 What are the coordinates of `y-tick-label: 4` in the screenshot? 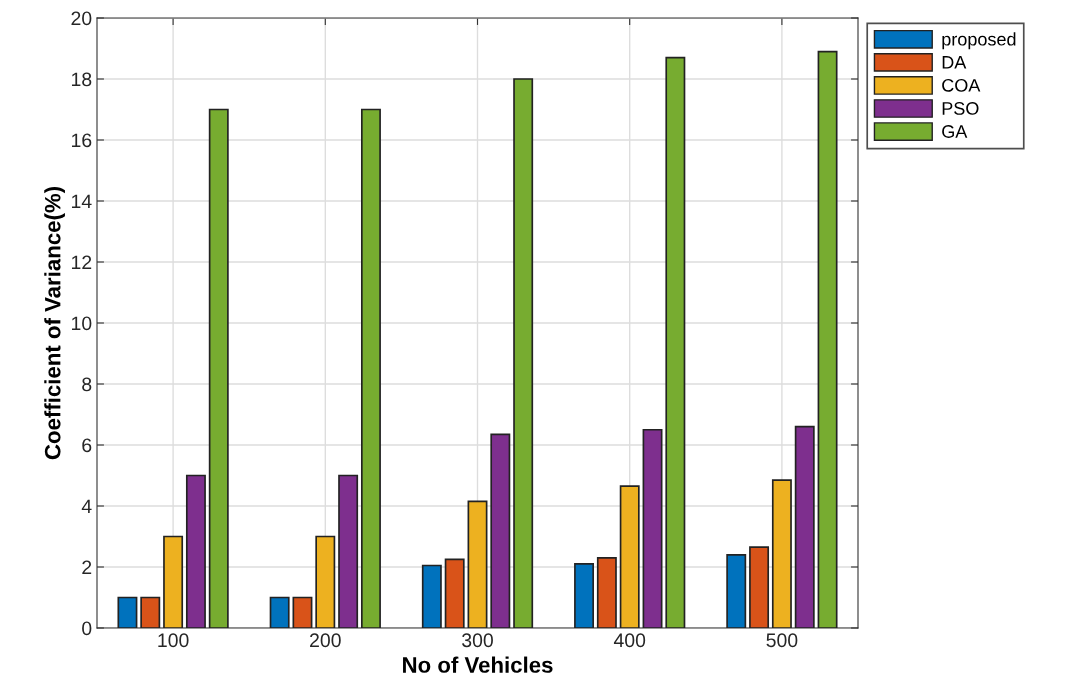 It's located at (86, 506).